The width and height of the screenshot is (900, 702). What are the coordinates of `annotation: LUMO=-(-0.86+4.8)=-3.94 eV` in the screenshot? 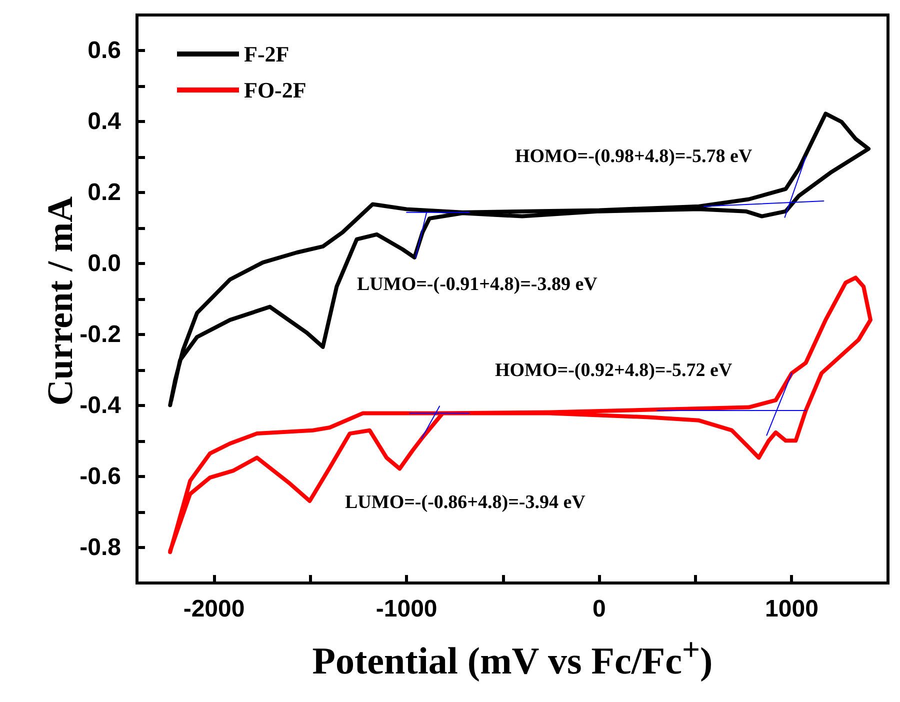 It's located at (465, 502).